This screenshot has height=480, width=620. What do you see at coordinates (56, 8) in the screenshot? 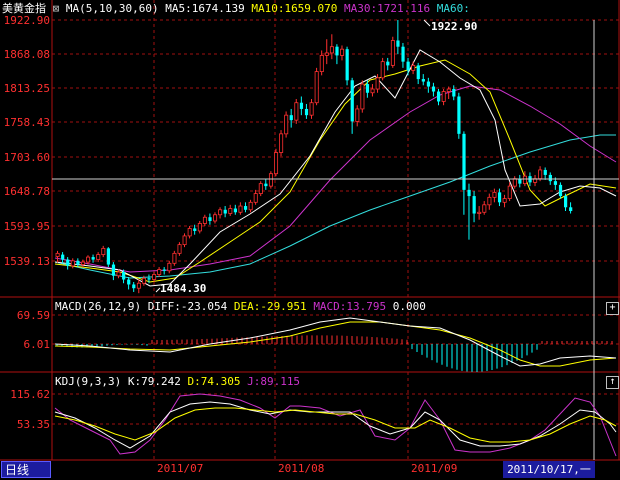
I see `ma-icon: ⊠` at bounding box center [56, 8].